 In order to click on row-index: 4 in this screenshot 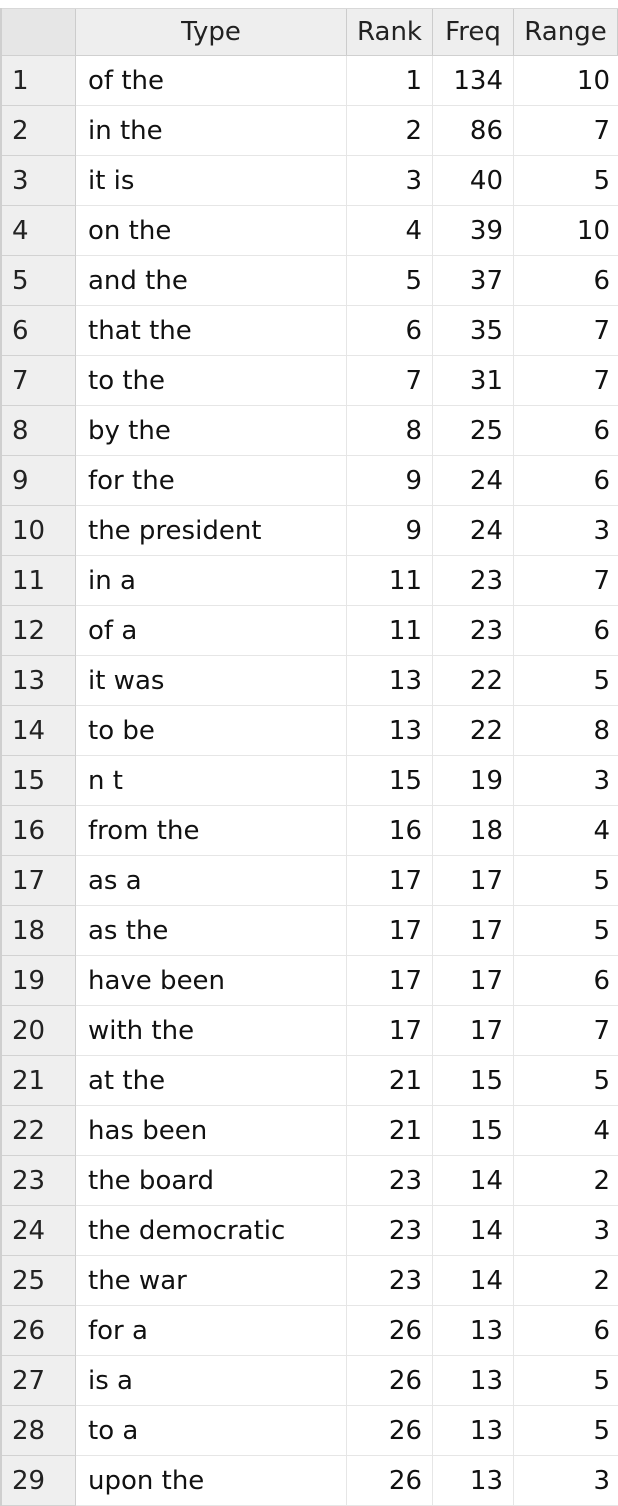, I will do `click(39, 231)`.